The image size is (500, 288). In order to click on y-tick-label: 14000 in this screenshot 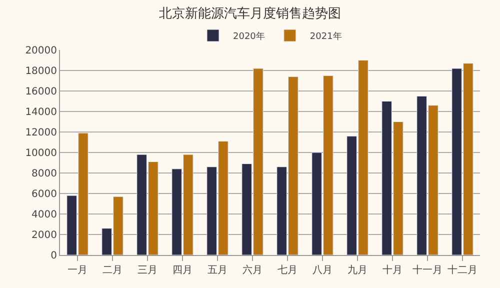, I will do `click(41, 112)`.